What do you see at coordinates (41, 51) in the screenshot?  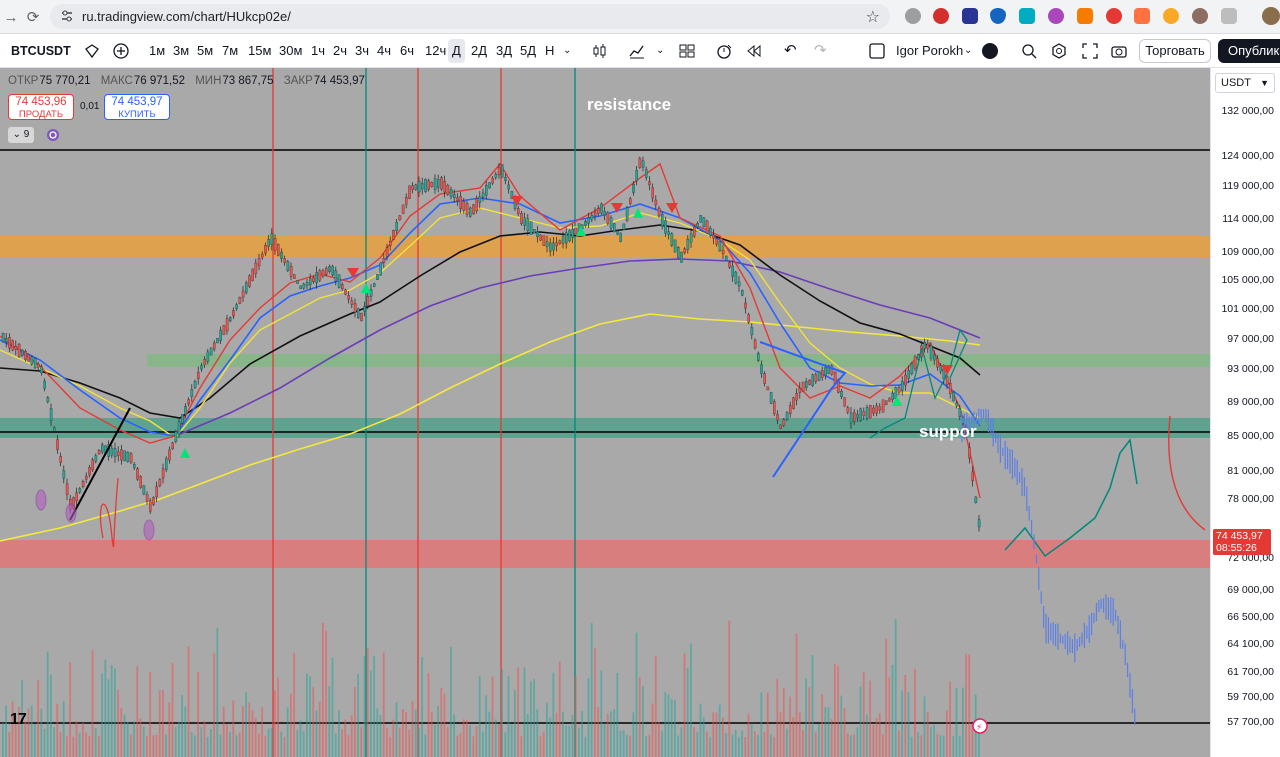 I see `symbol-search: BTCUSDT` at bounding box center [41, 51].